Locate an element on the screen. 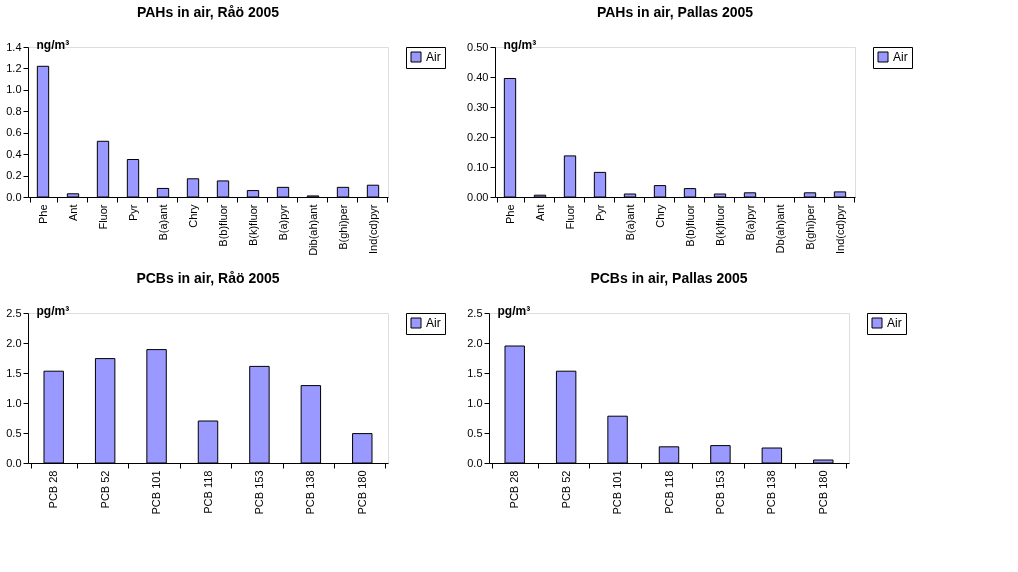 This screenshot has height=572, width=1018. chart-title: PCBs in air, Råö 2005 is located at coordinates (208, 278).